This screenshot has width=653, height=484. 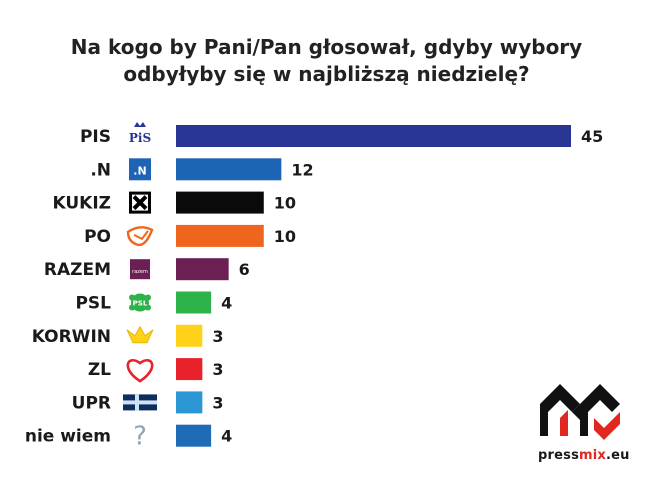 What do you see at coordinates (95, 137) in the screenshot?
I see `category-label: PIS` at bounding box center [95, 137].